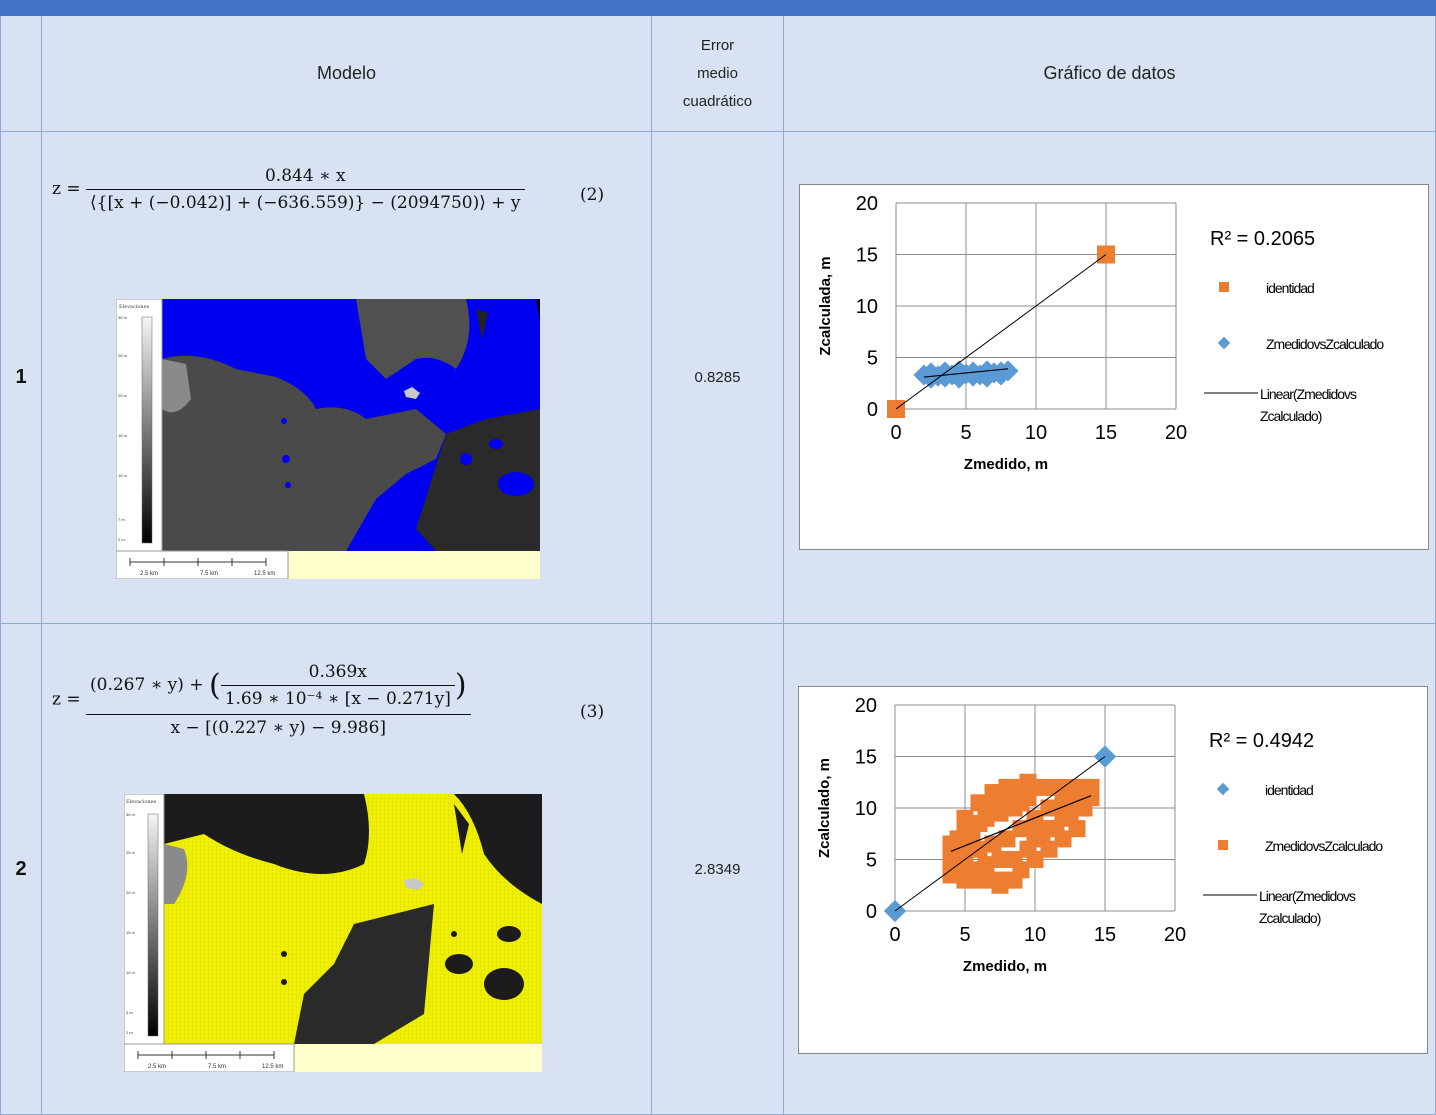 Image resolution: width=1436 pixels, height=1115 pixels. Describe the element at coordinates (21, 378) in the screenshot. I see `row-1-number: 1` at that location.